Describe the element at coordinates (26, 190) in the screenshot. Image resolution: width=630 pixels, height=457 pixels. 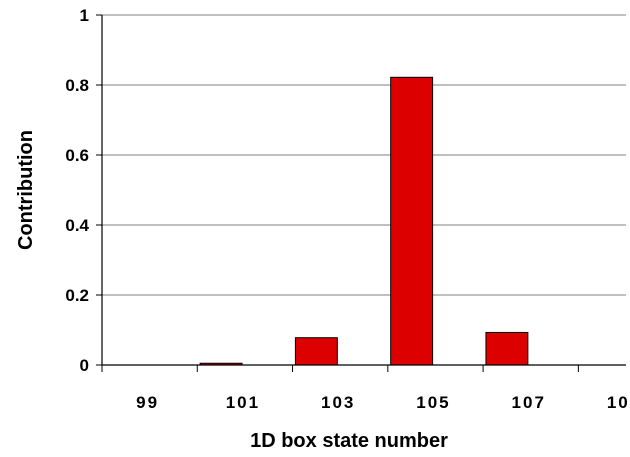
I see `y-axis-title: Contribution` at that location.